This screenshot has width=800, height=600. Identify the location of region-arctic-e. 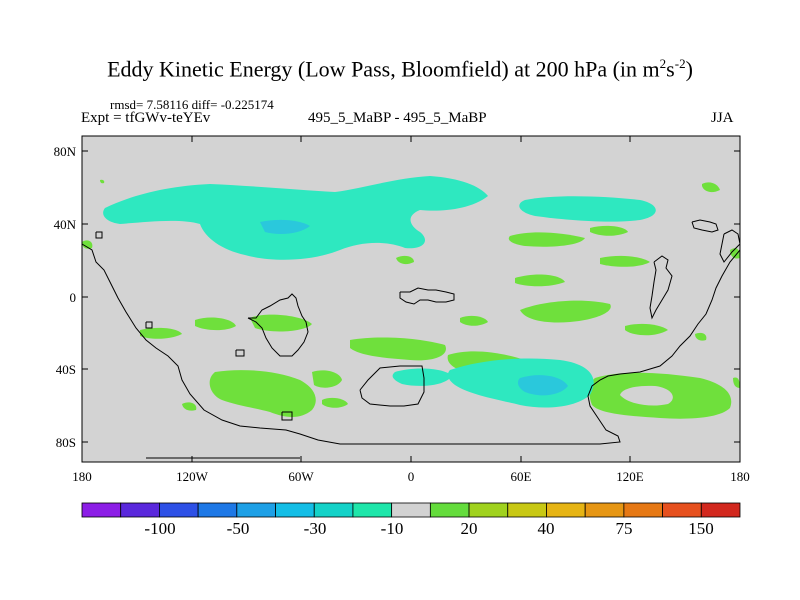
(711, 187).